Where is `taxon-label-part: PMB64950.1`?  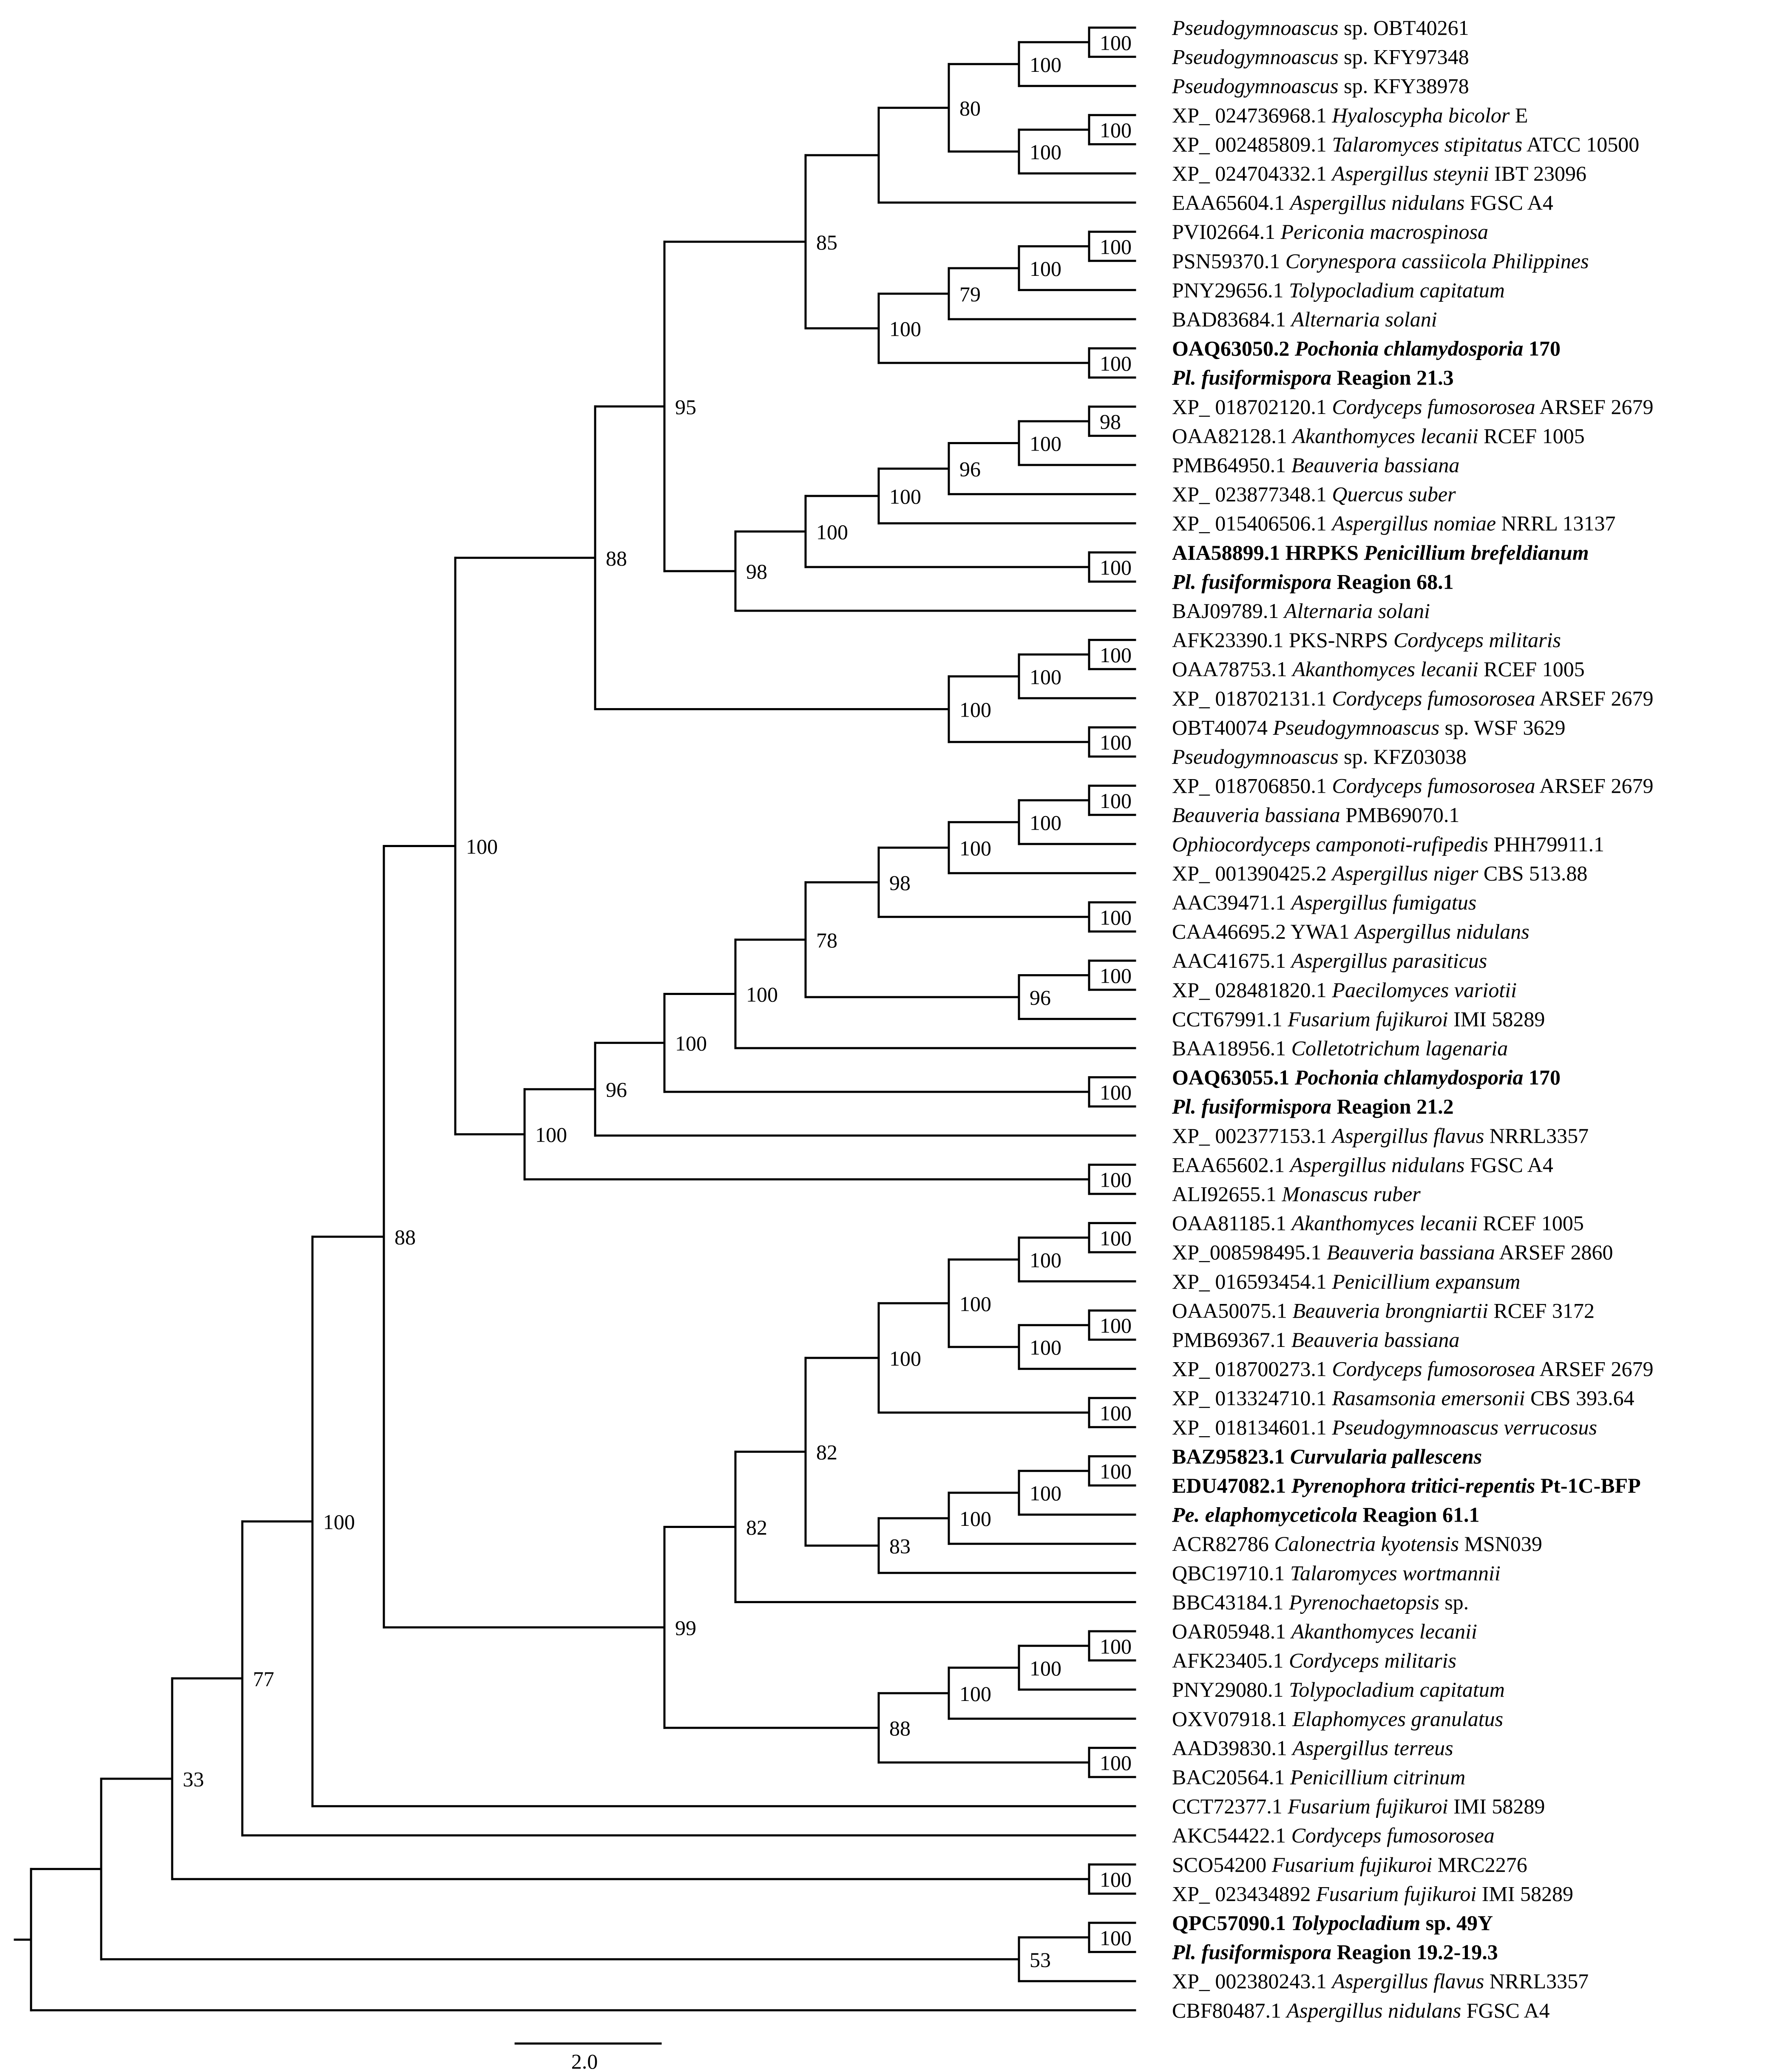
taxon-label-part: PMB64950.1 is located at coordinates (1232, 465).